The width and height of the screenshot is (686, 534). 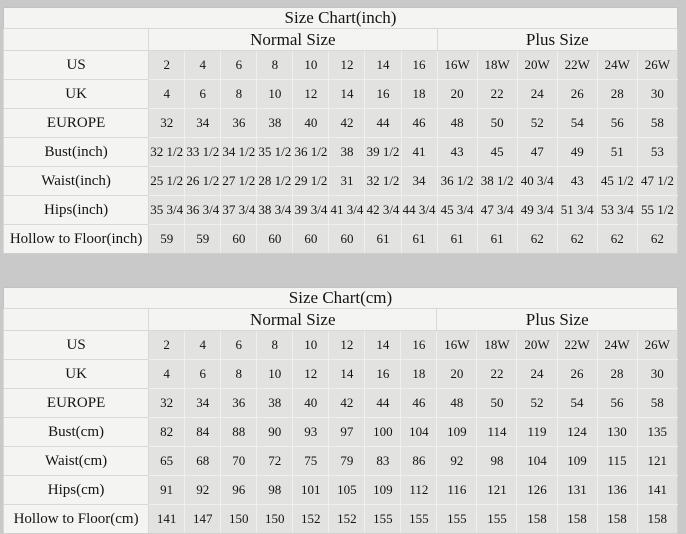 I want to click on size-cell: 79, so click(x=347, y=461).